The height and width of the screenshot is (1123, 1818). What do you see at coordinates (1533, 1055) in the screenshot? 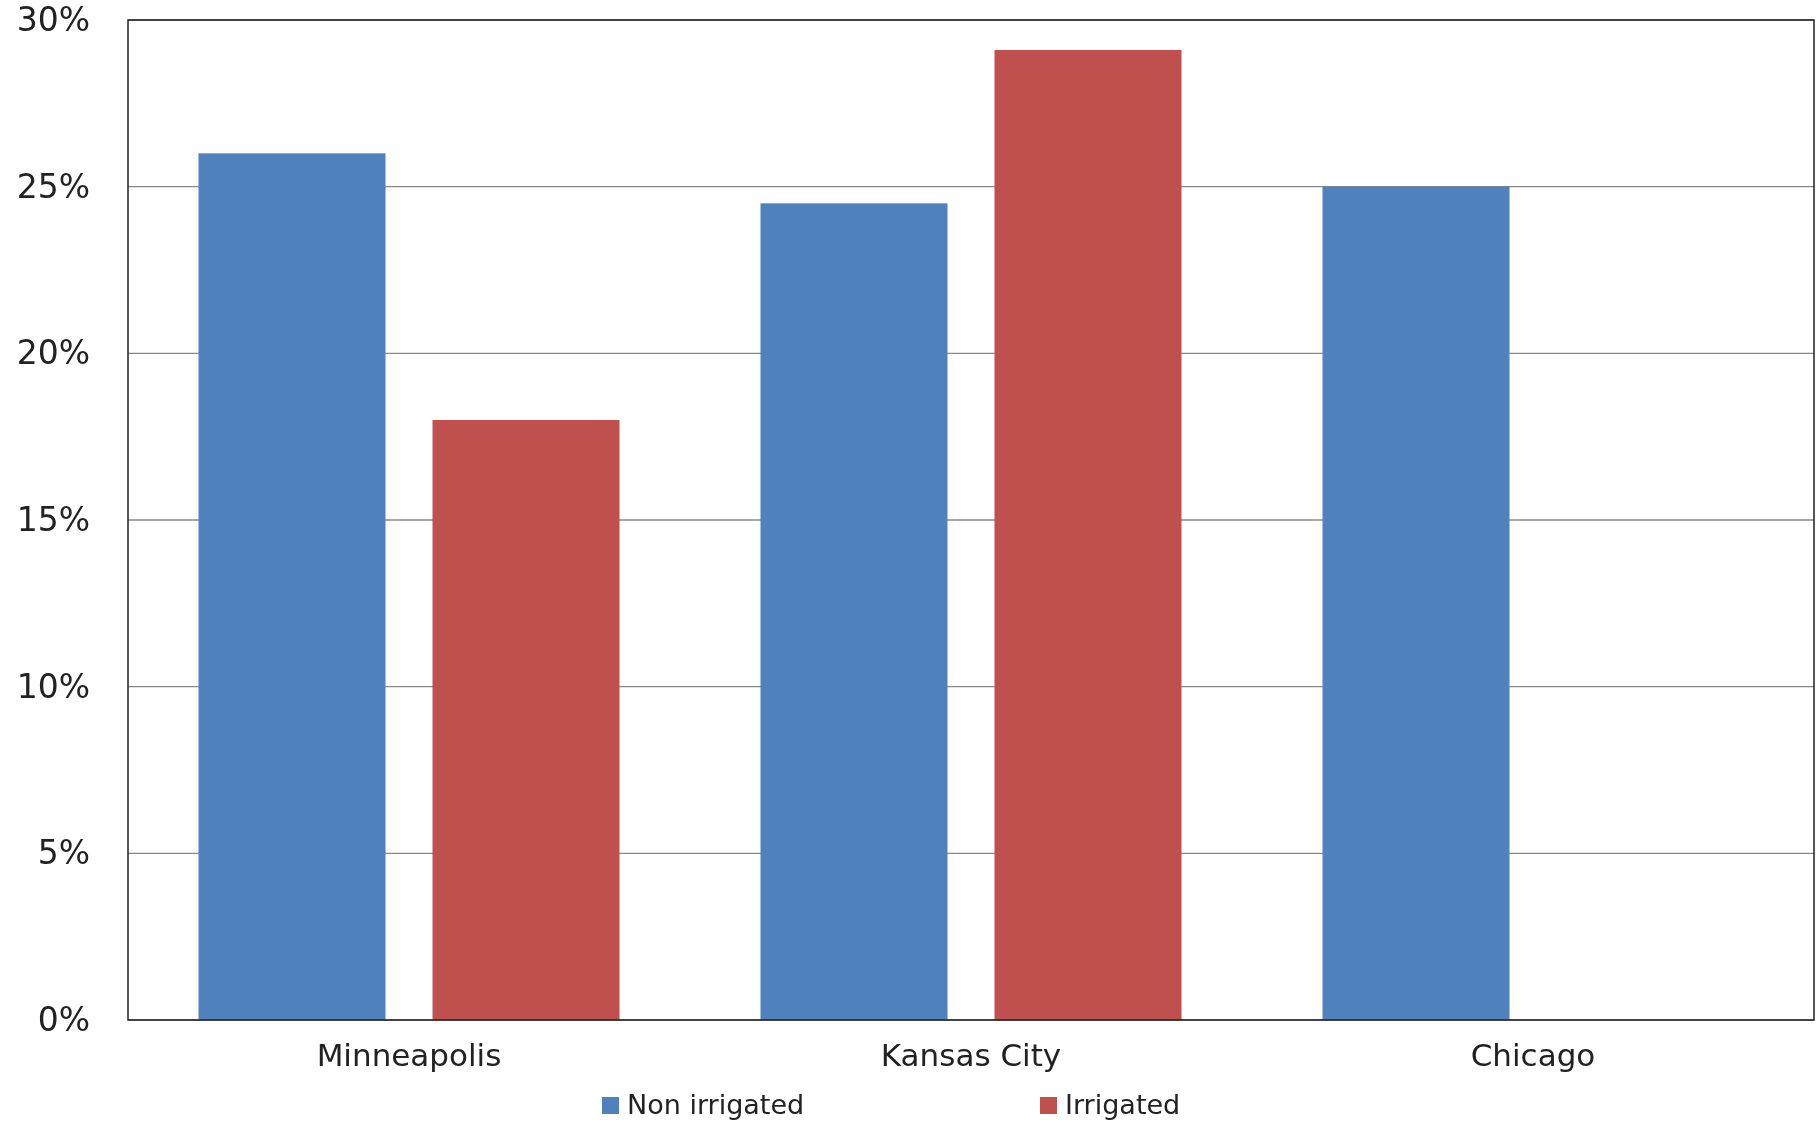
I see `x-tick-label: Chicago` at bounding box center [1533, 1055].